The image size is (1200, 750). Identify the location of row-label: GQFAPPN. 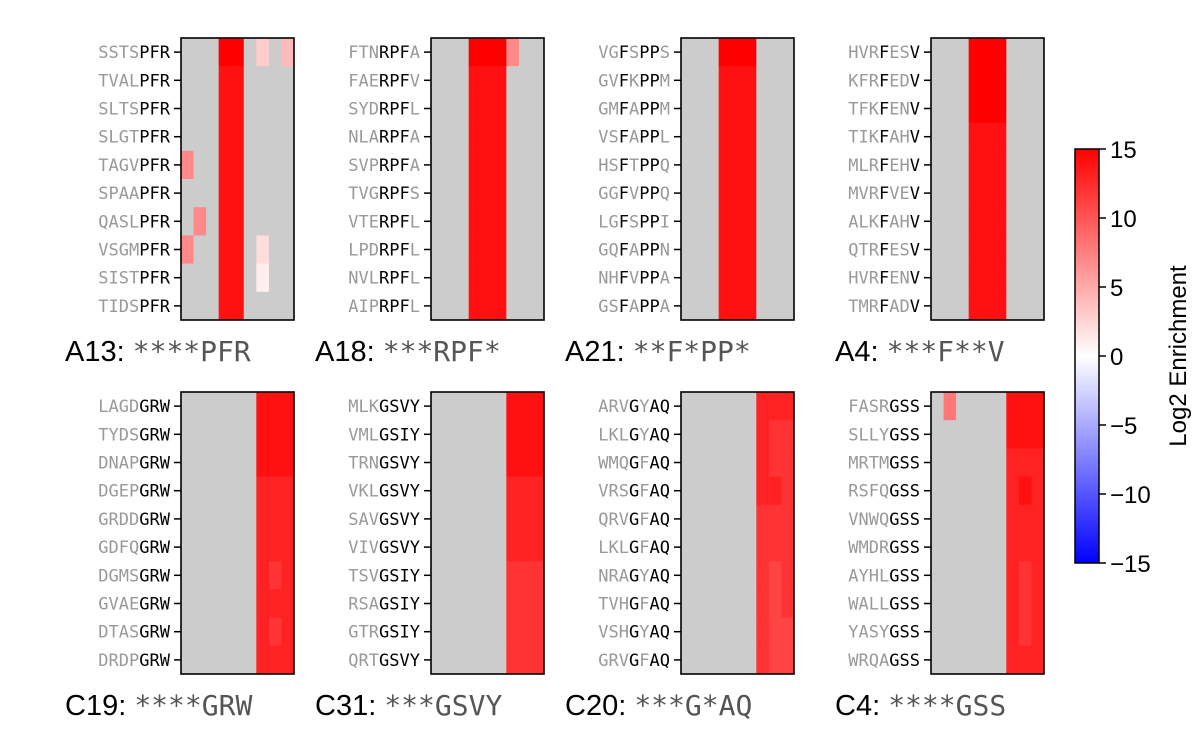
(634, 251).